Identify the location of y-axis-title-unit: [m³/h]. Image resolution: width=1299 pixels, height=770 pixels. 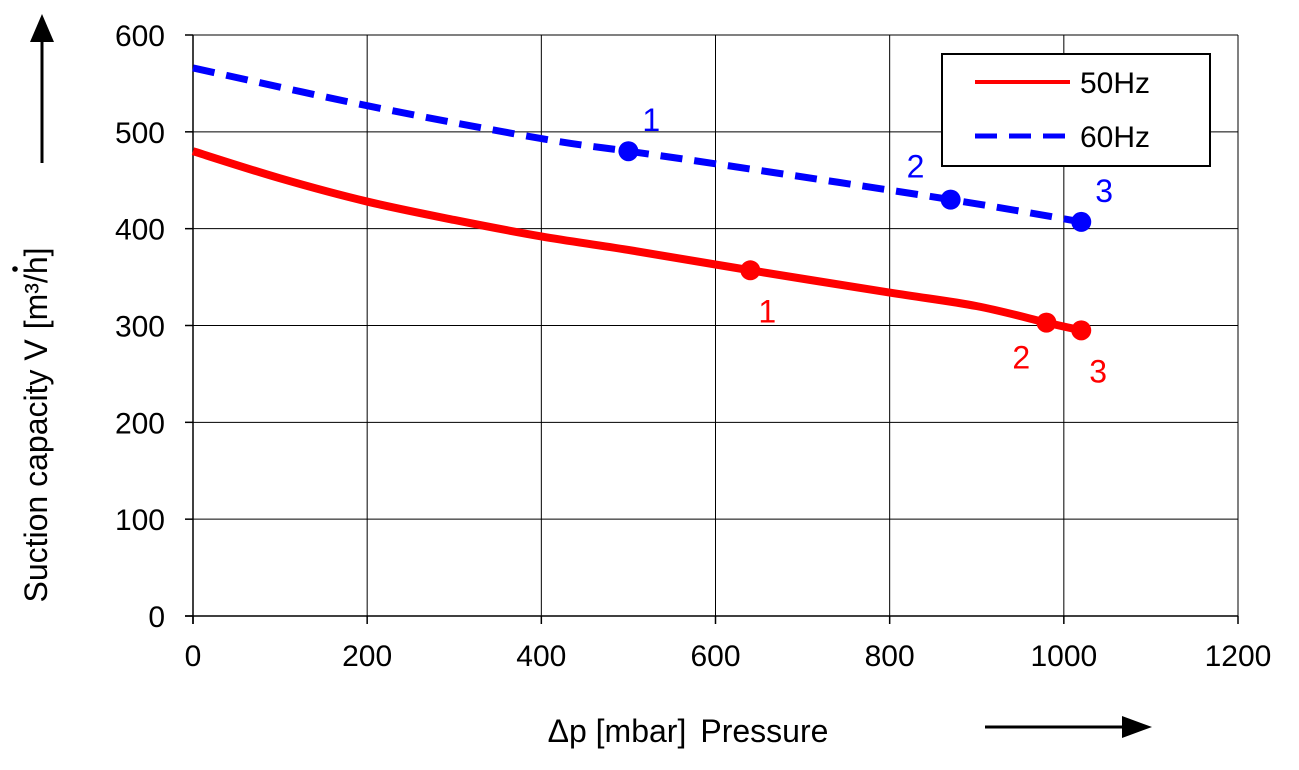
(36, 288).